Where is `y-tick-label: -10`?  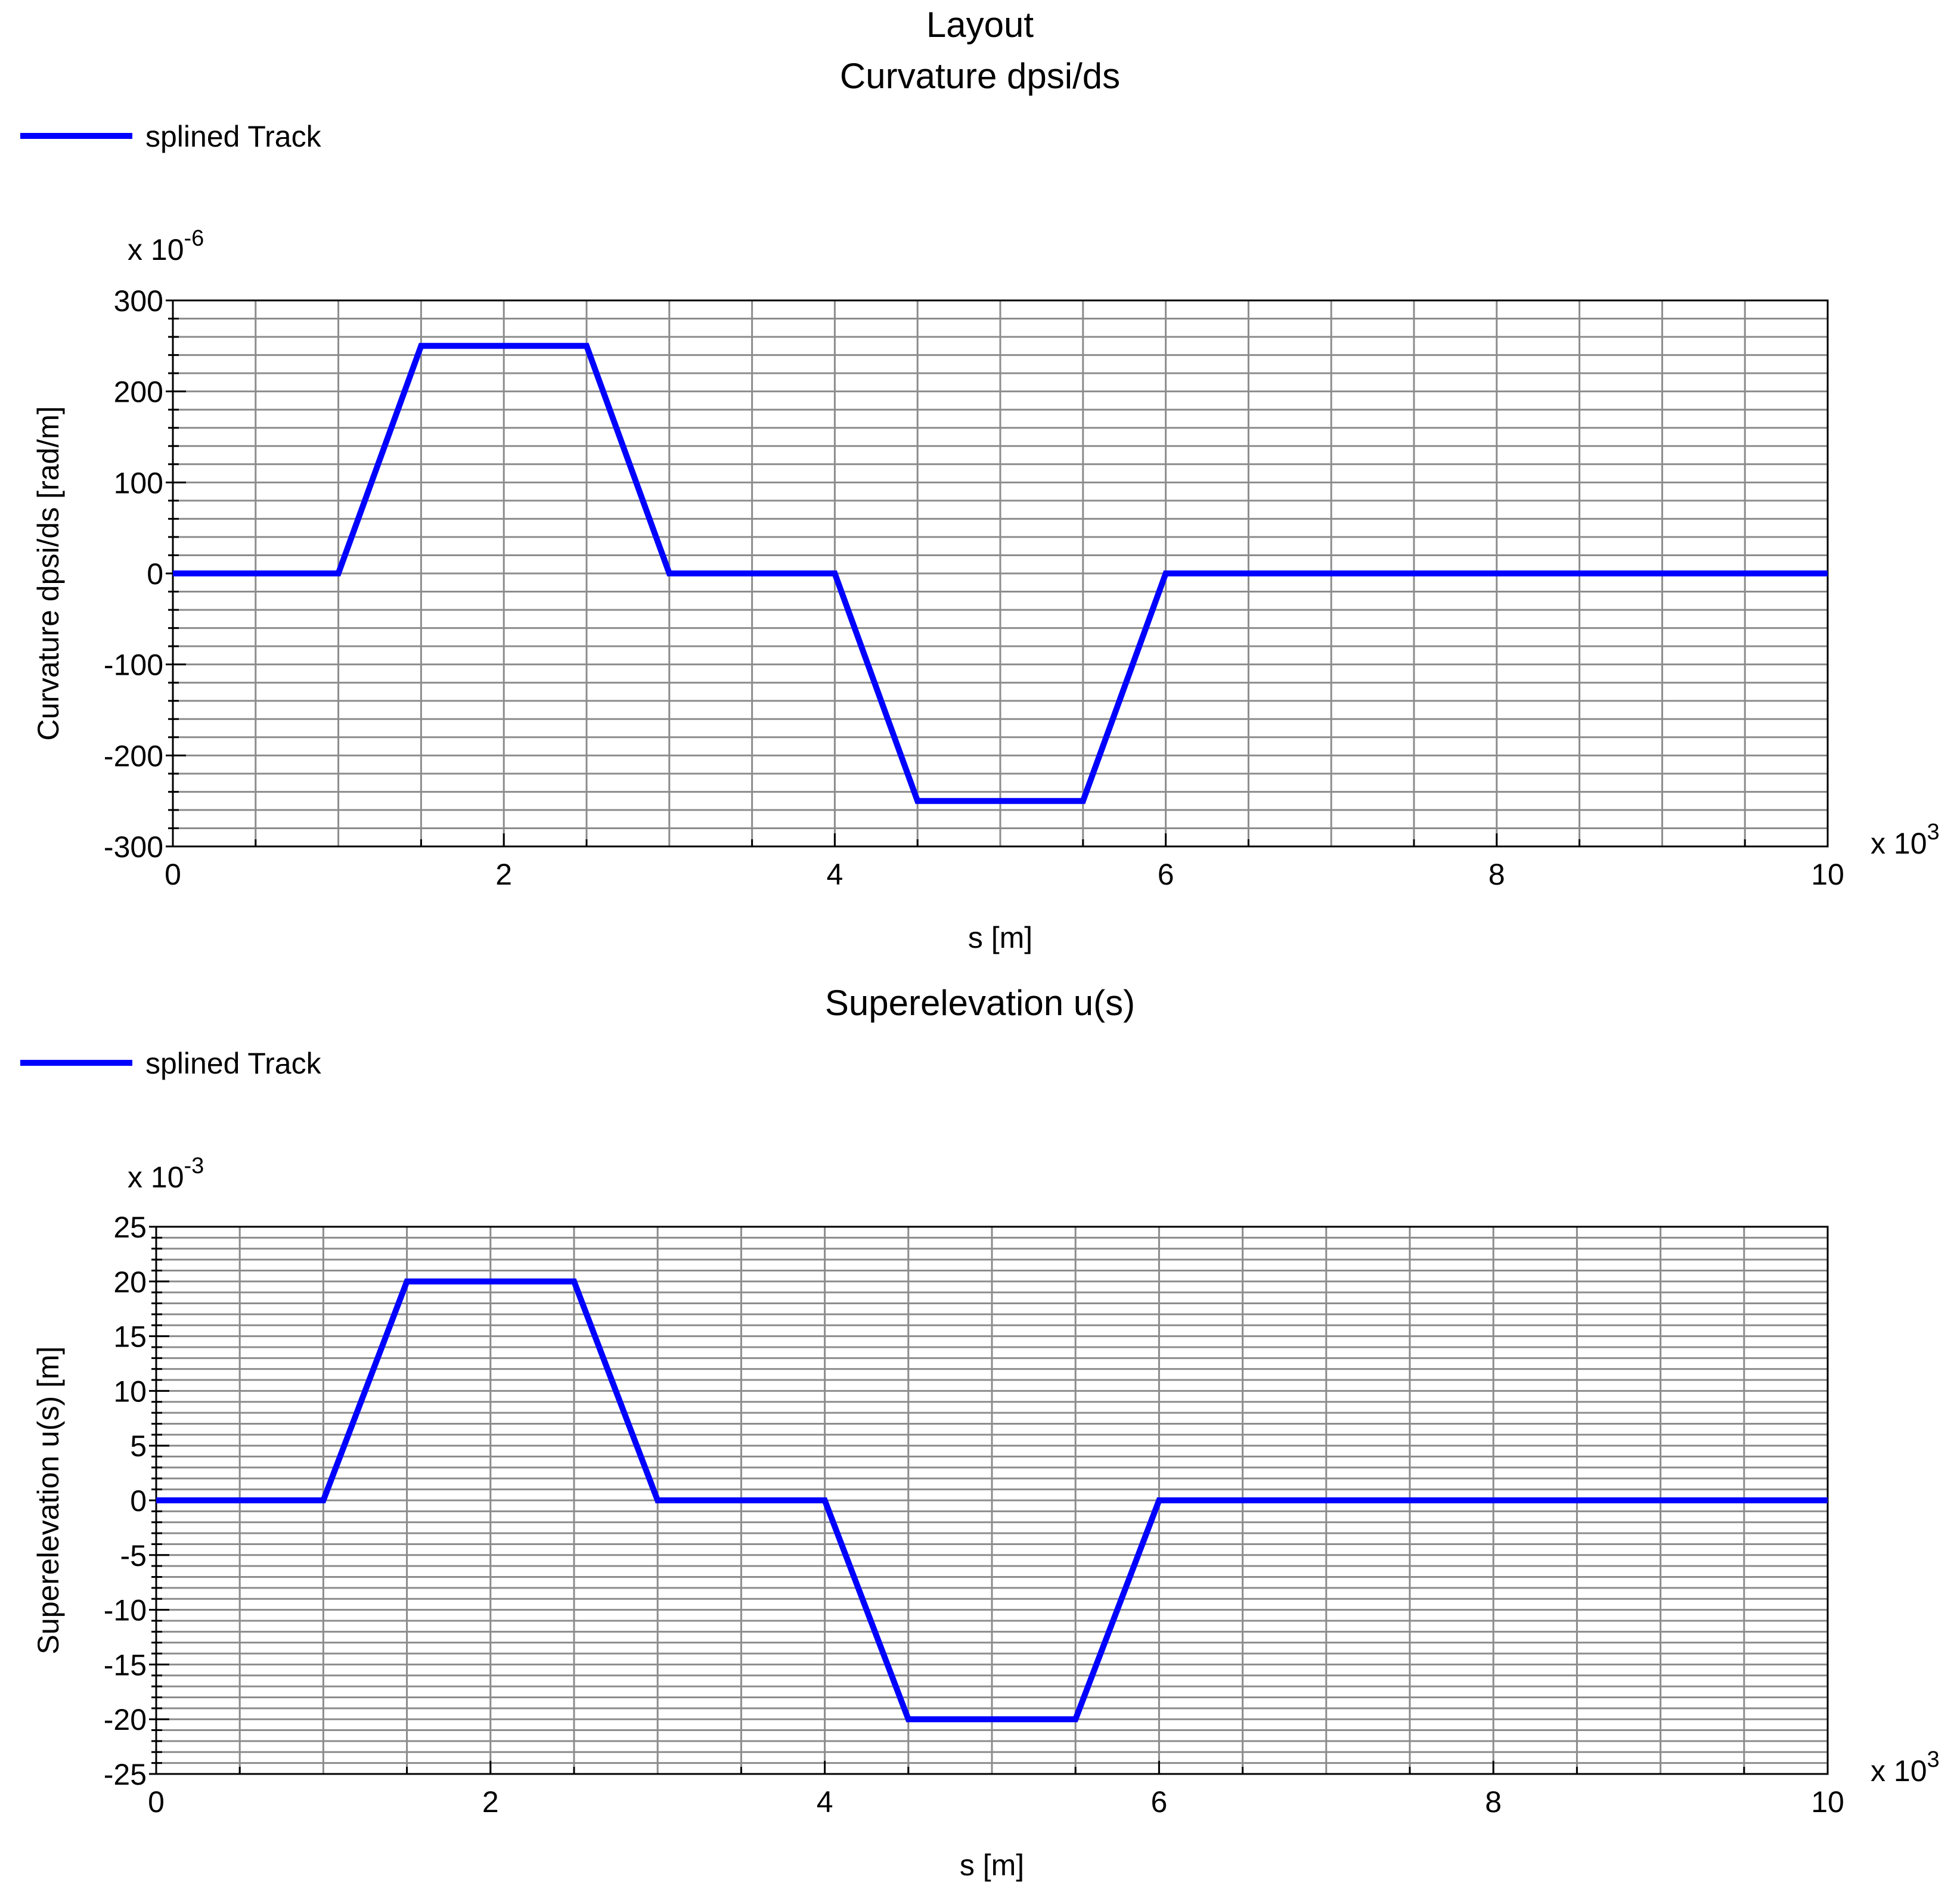 y-tick-label: -10 is located at coordinates (125, 1610).